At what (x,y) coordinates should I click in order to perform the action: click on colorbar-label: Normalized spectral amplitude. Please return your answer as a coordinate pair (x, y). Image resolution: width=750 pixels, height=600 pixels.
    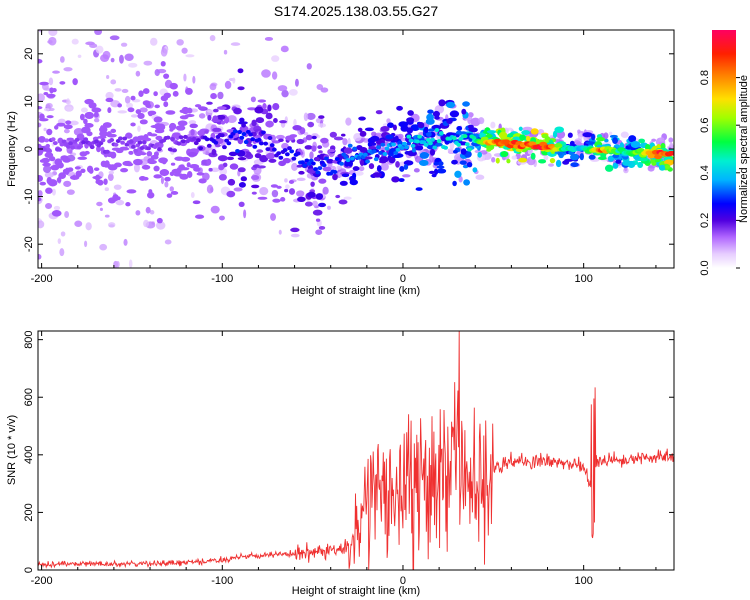
    Looking at the image, I should click on (744, 149).